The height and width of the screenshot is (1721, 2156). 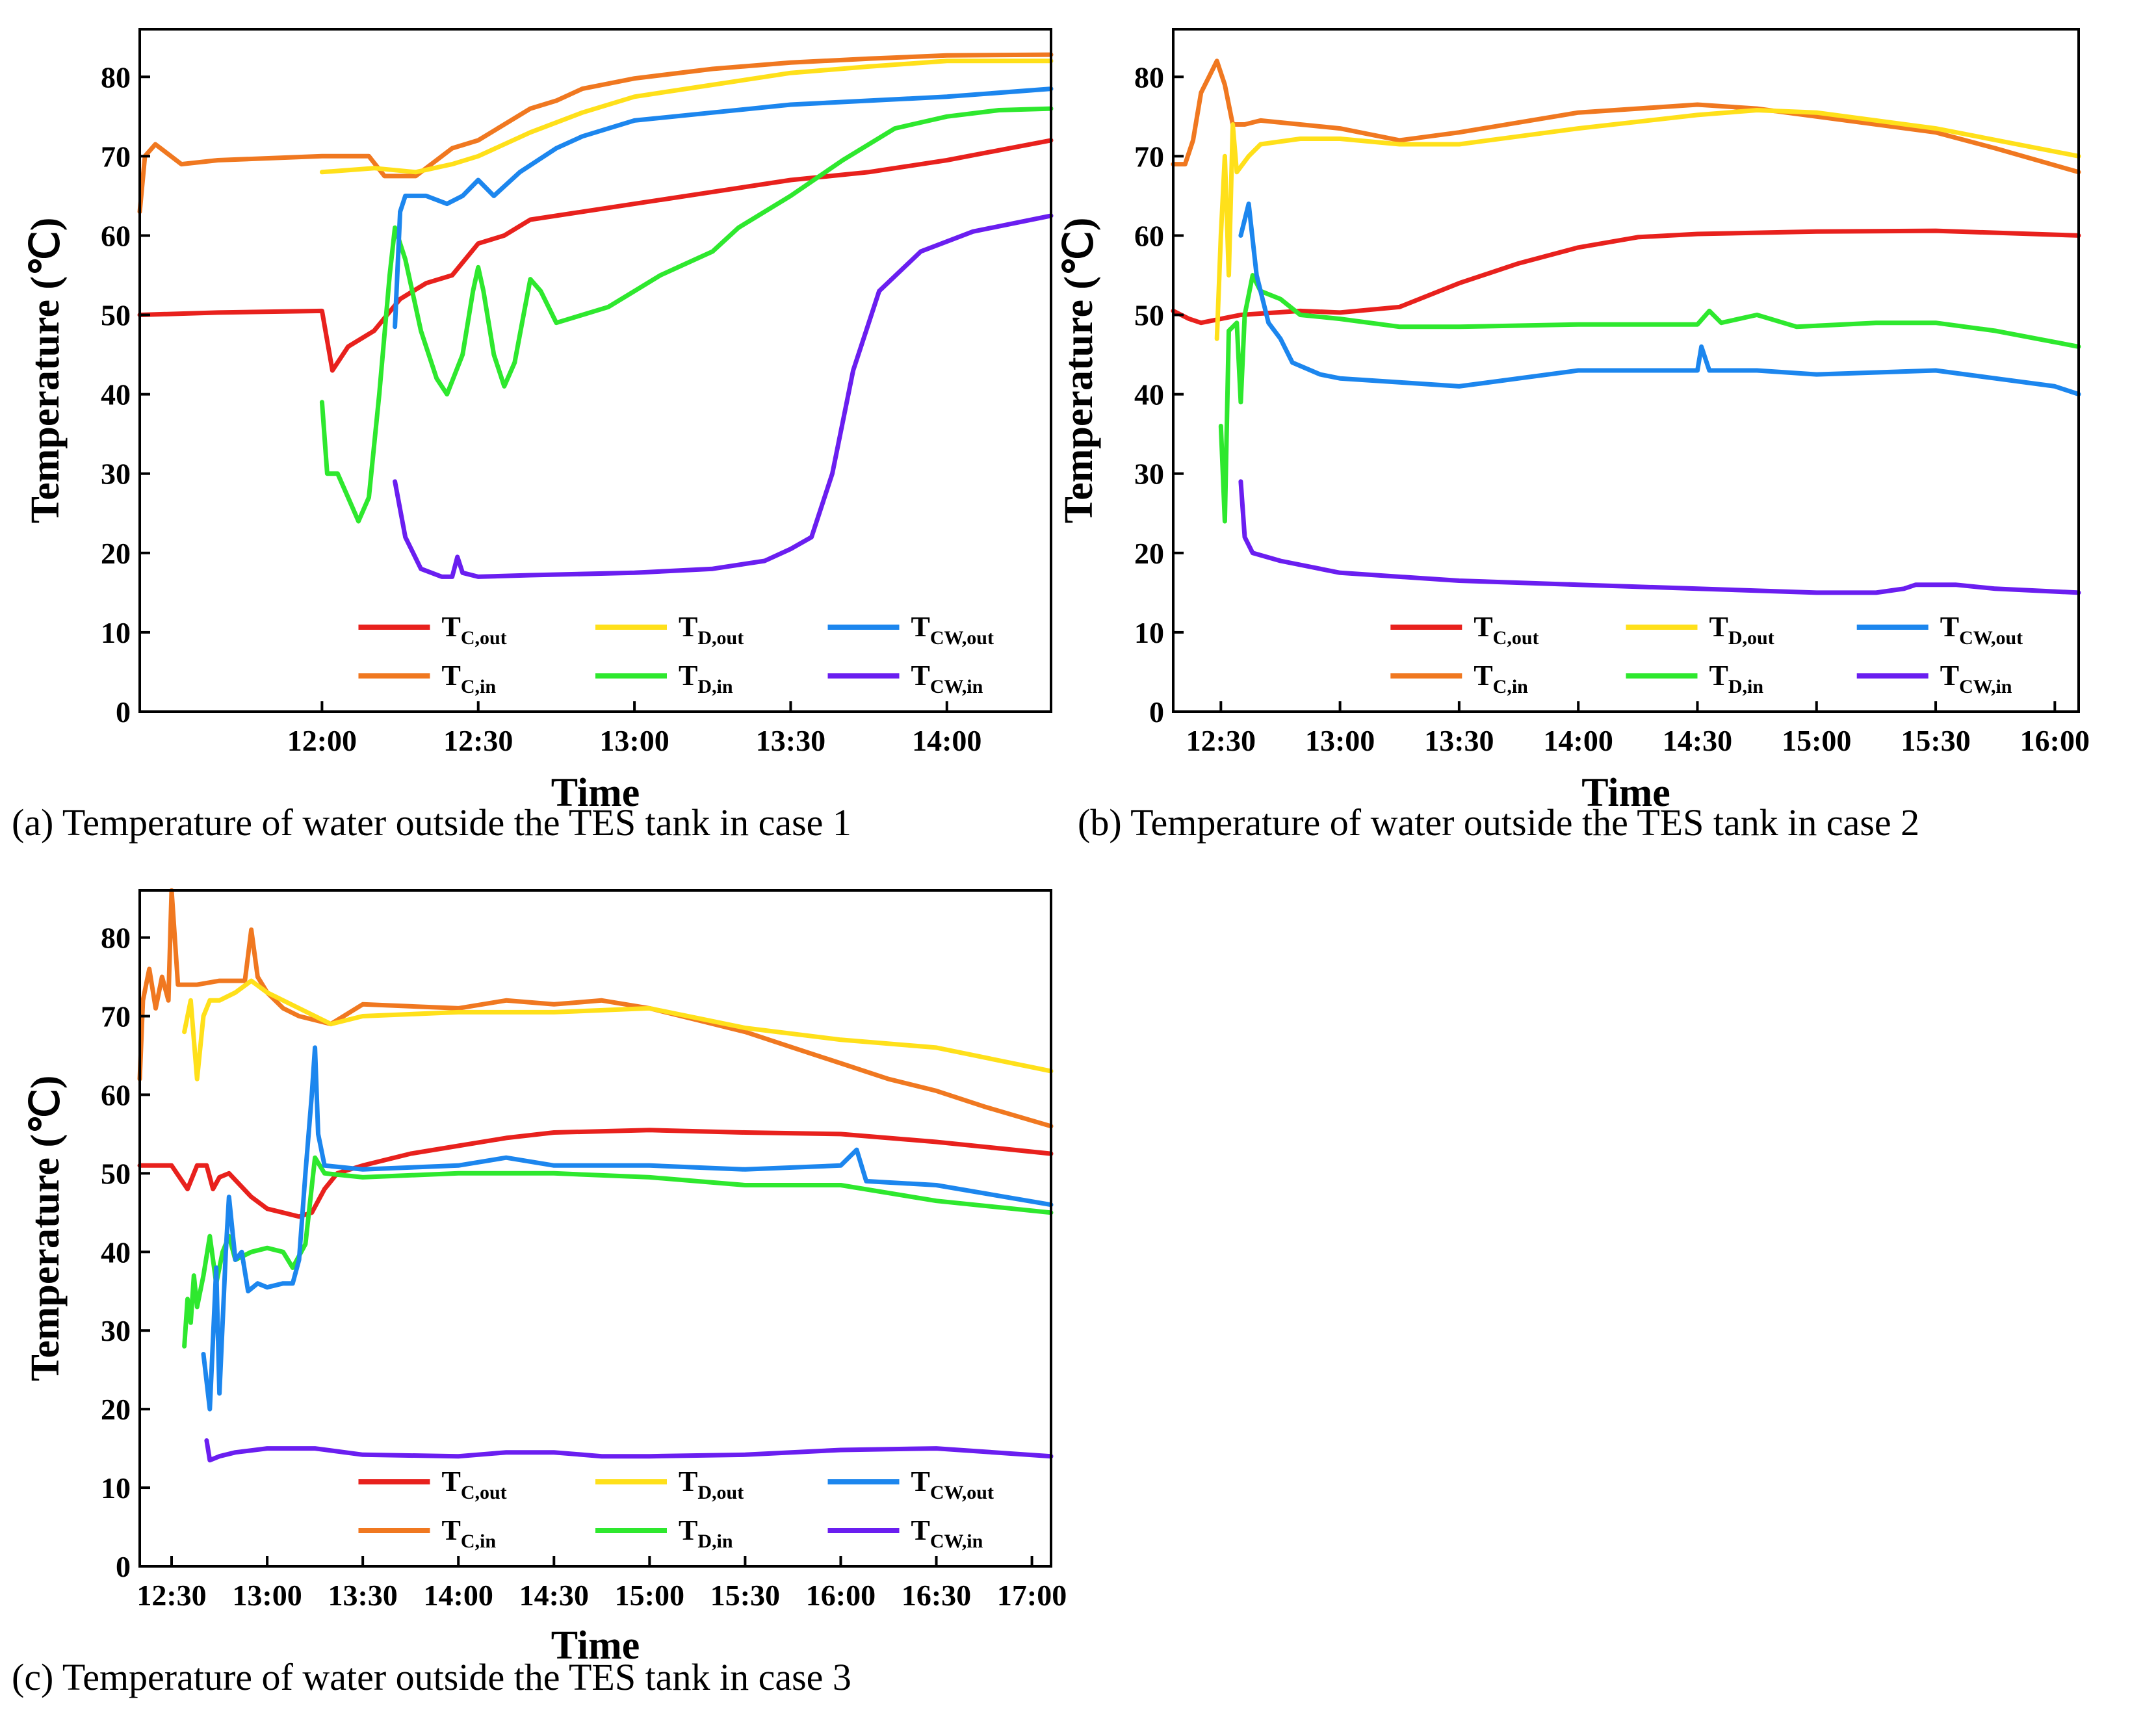 I want to click on x-tick-label: 12:00, so click(x=322, y=740).